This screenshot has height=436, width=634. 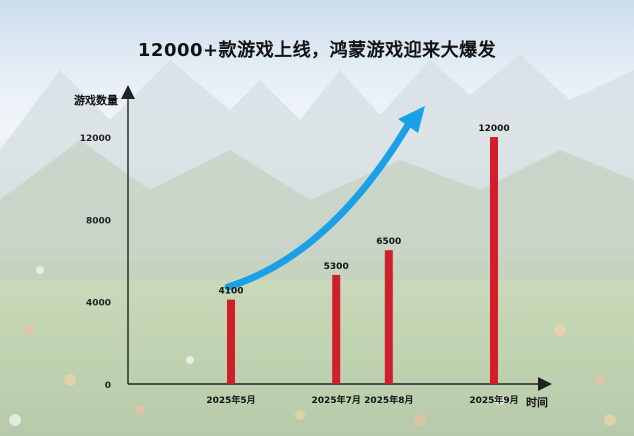 I want to click on data-label: 4100, so click(x=230, y=292).